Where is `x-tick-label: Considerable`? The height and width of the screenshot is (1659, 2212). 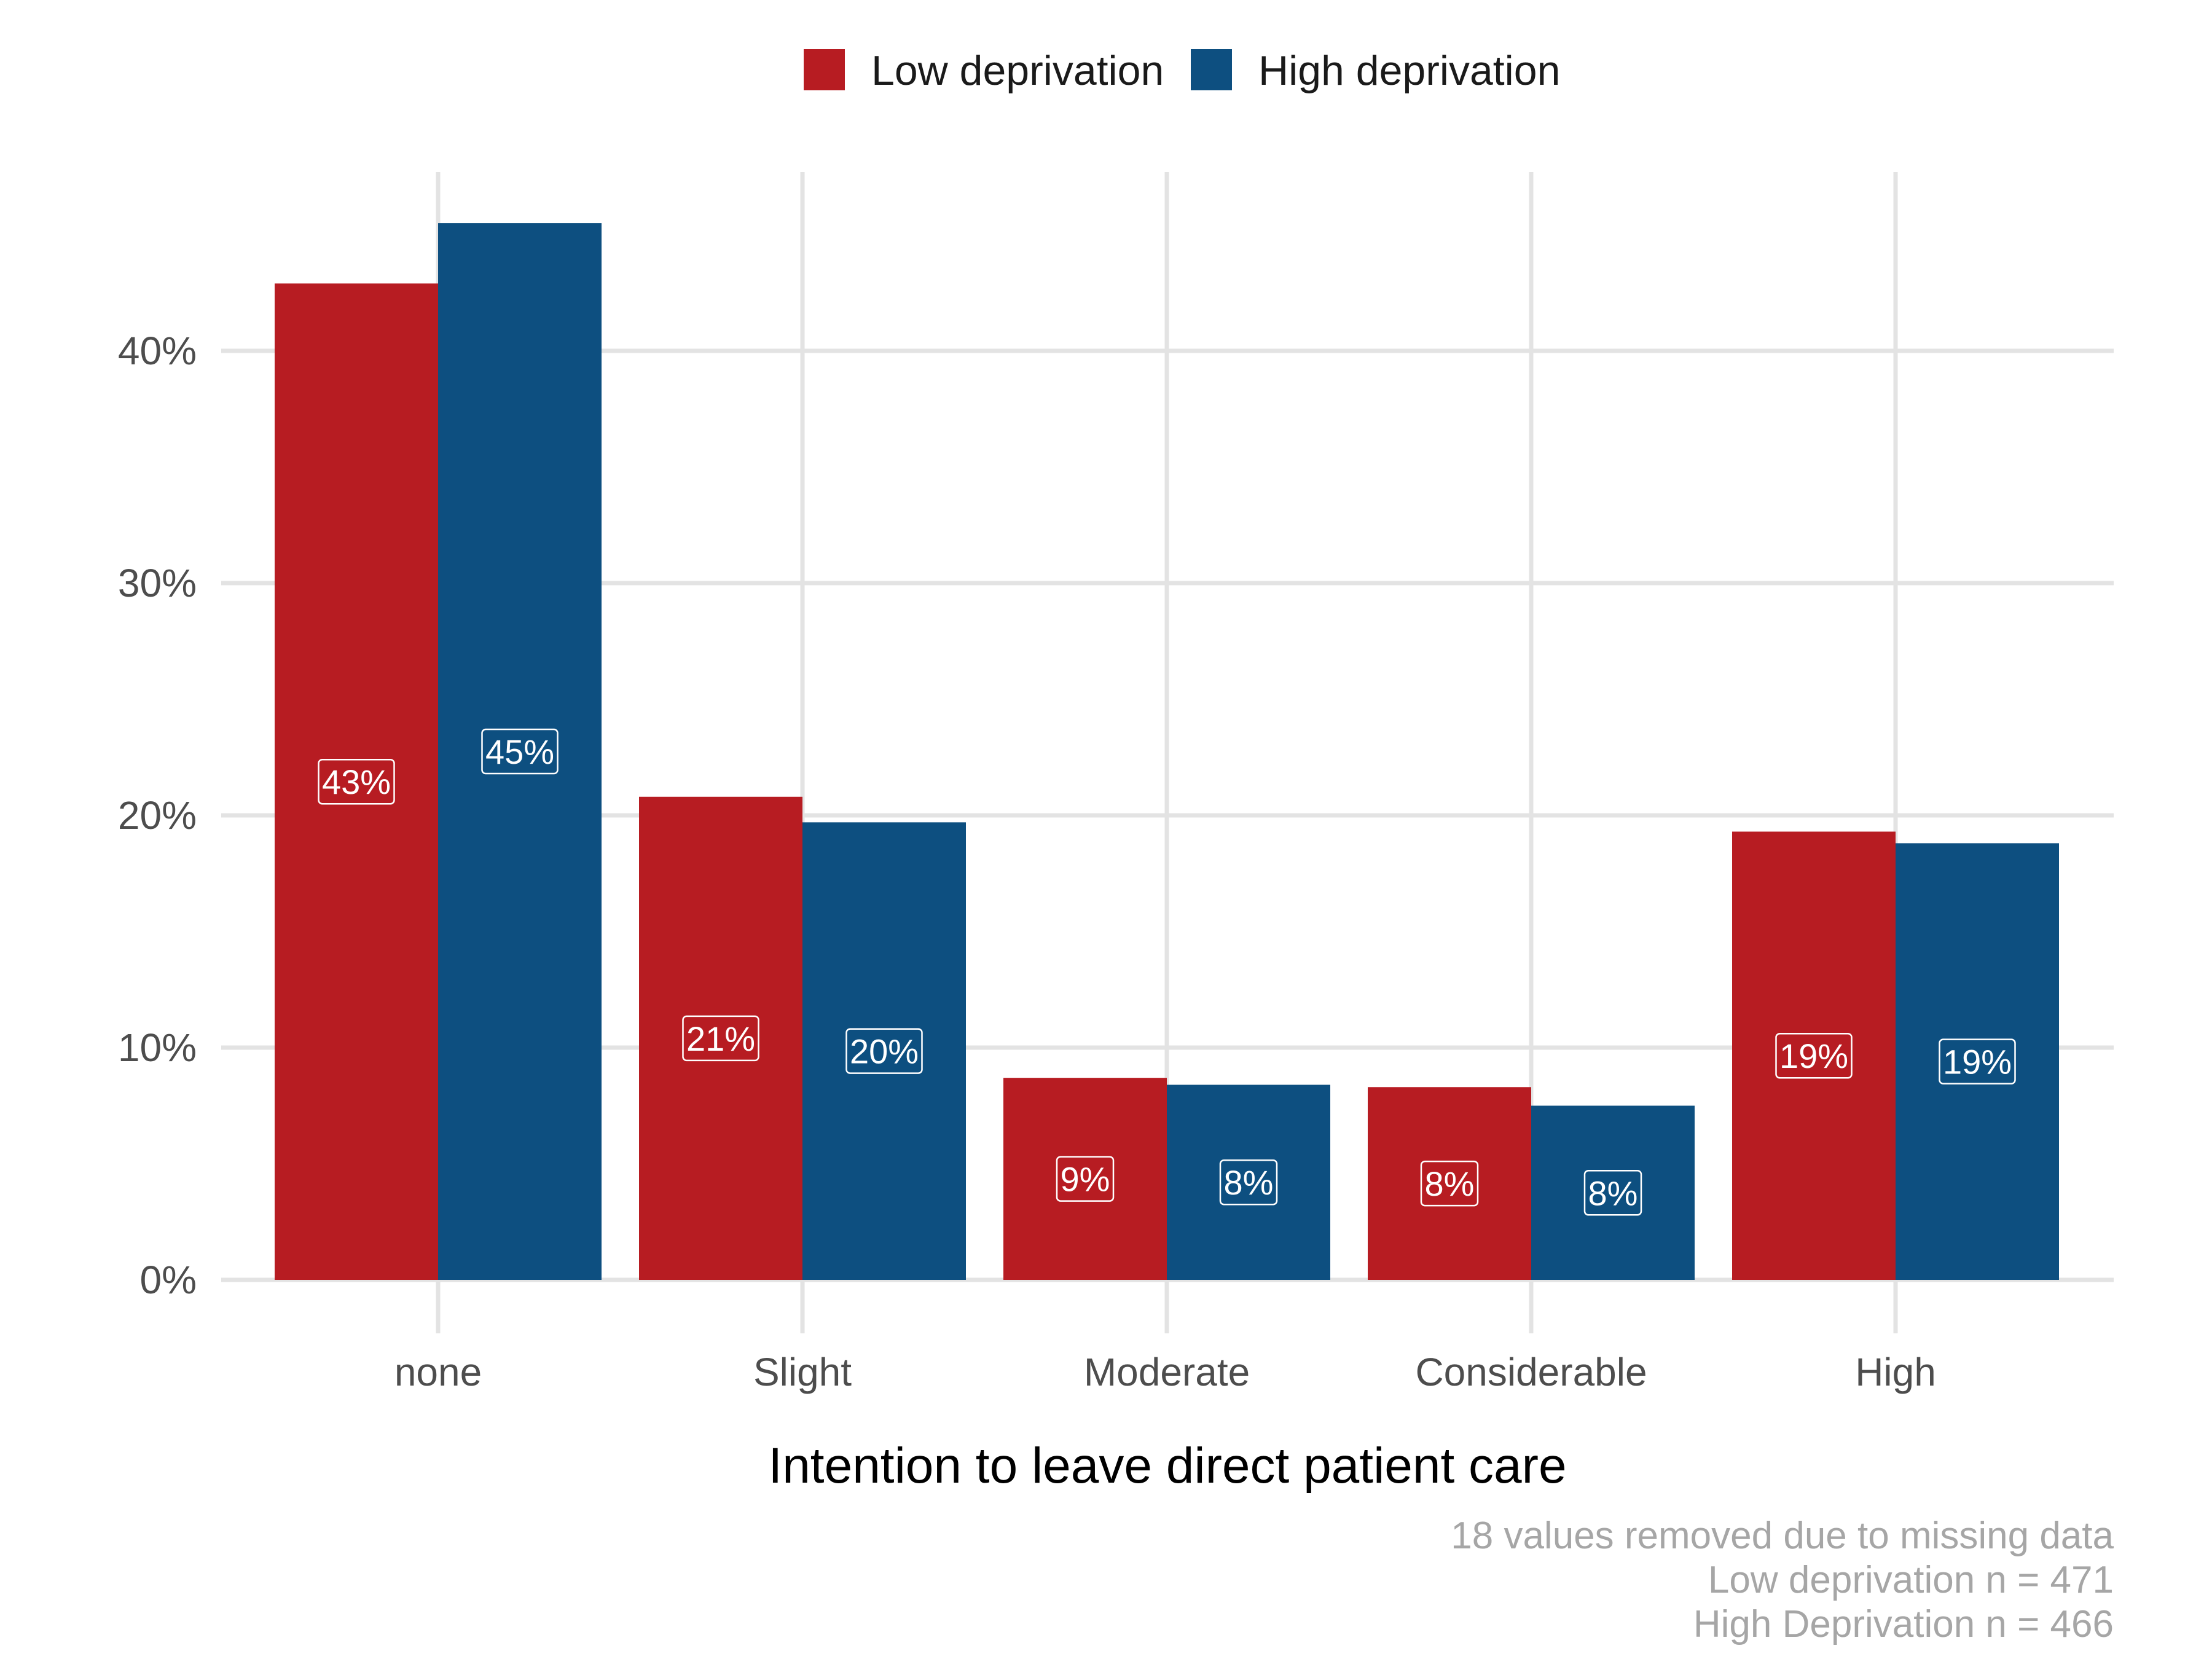 x-tick-label: Considerable is located at coordinates (1531, 1372).